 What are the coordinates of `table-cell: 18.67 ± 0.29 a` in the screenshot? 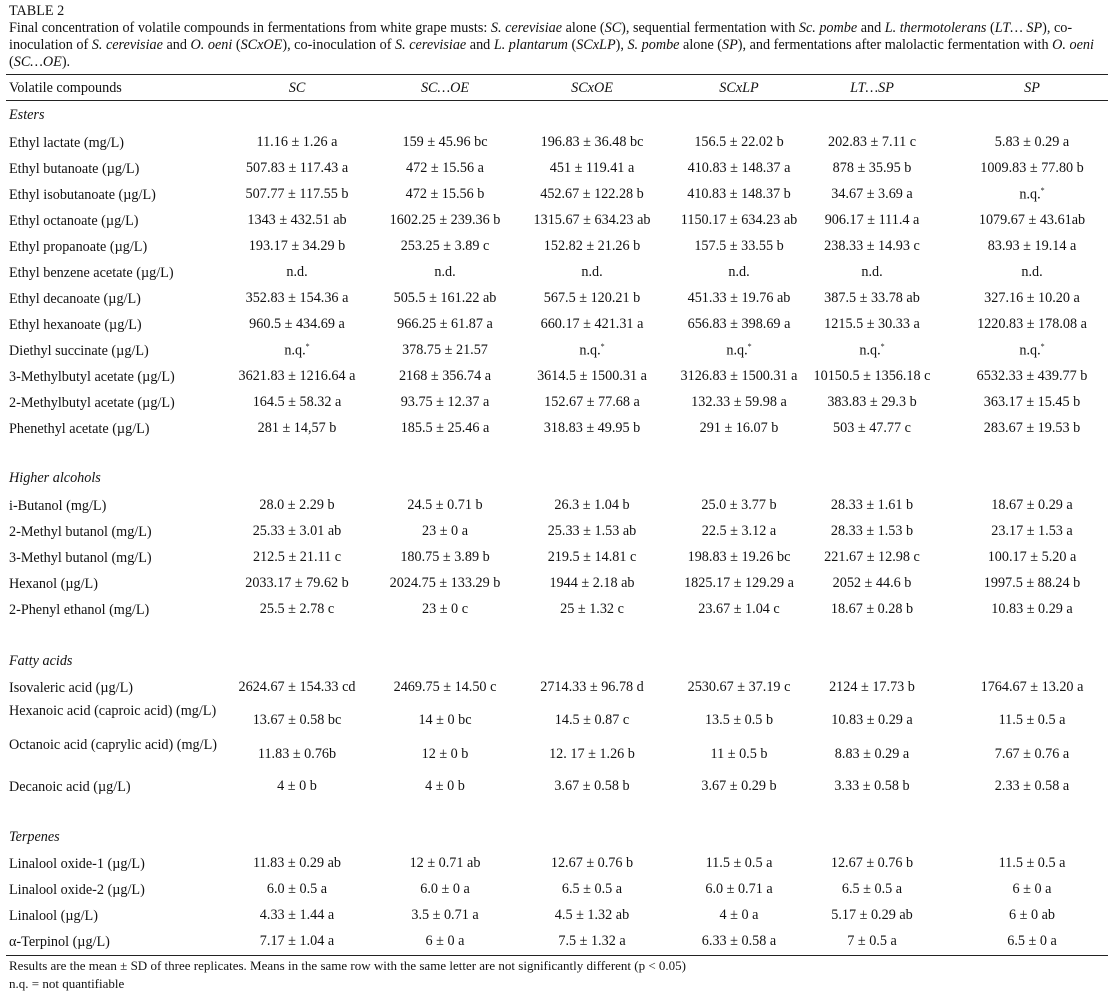 It's located at (1032, 505).